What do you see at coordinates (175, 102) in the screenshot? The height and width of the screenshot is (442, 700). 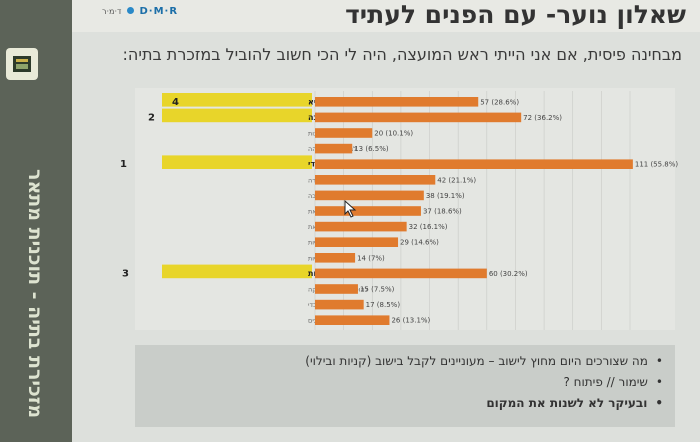 I see `rank-label: 4` at bounding box center [175, 102].